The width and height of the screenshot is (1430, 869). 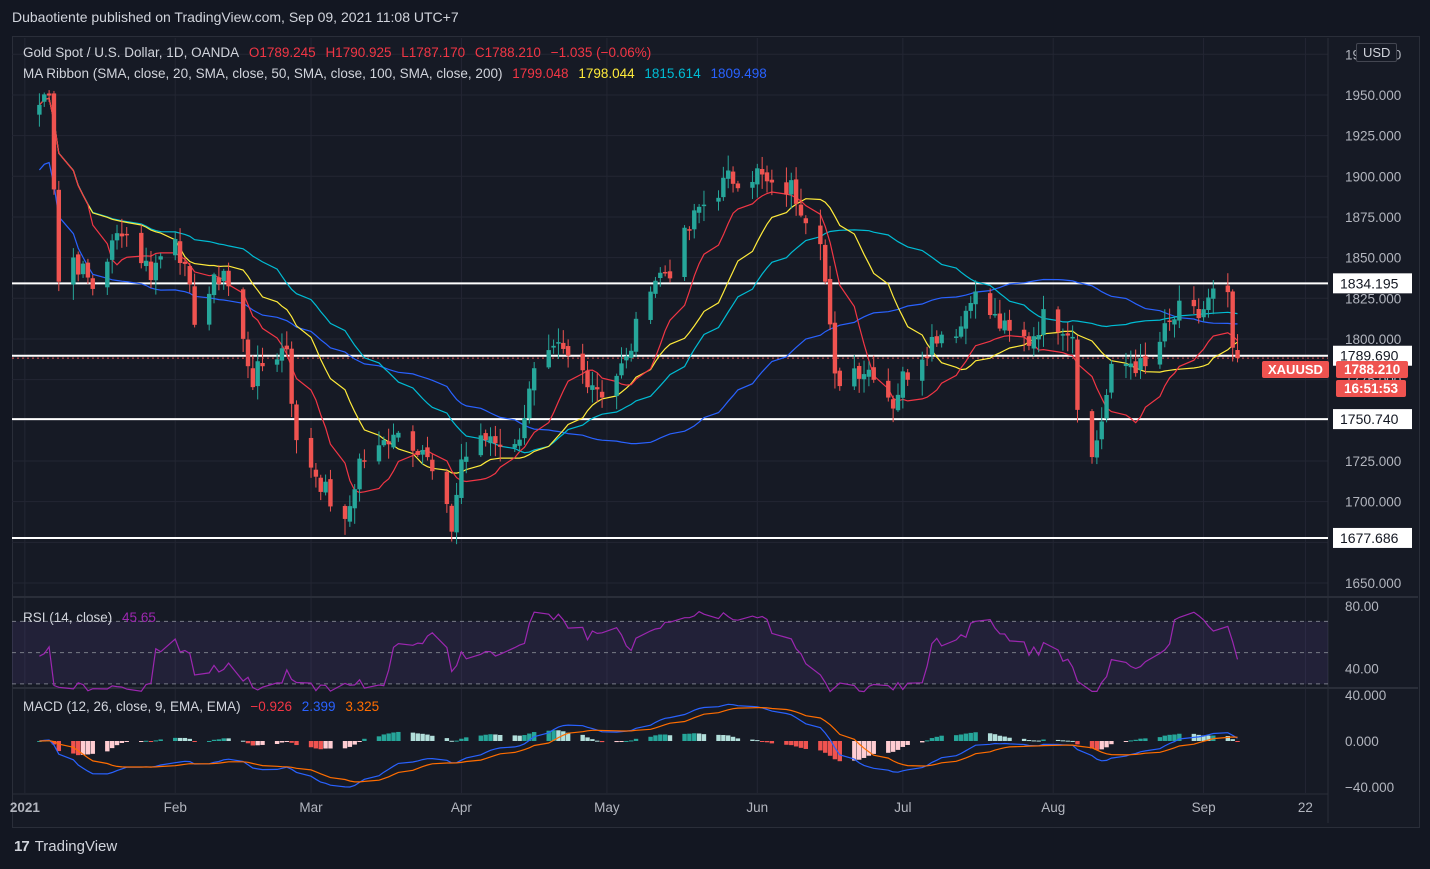 What do you see at coordinates (132, 706) in the screenshot?
I see `macd-label: MACD (12, 26, close, 9, EMA, EMA)` at bounding box center [132, 706].